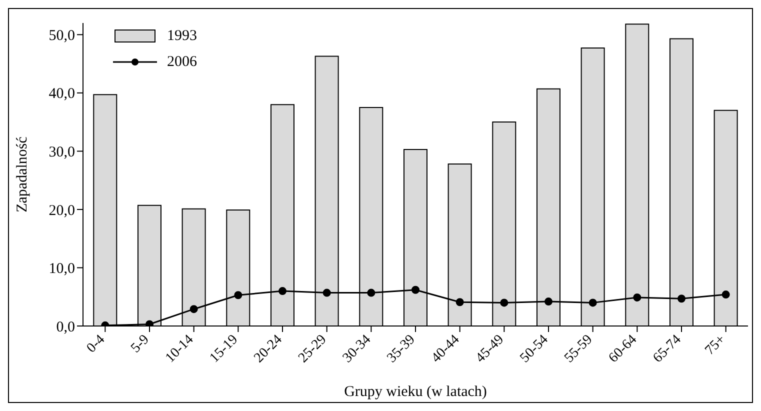 The width and height of the screenshot is (761, 411). I want to click on legend-label: 2006, so click(182, 62).